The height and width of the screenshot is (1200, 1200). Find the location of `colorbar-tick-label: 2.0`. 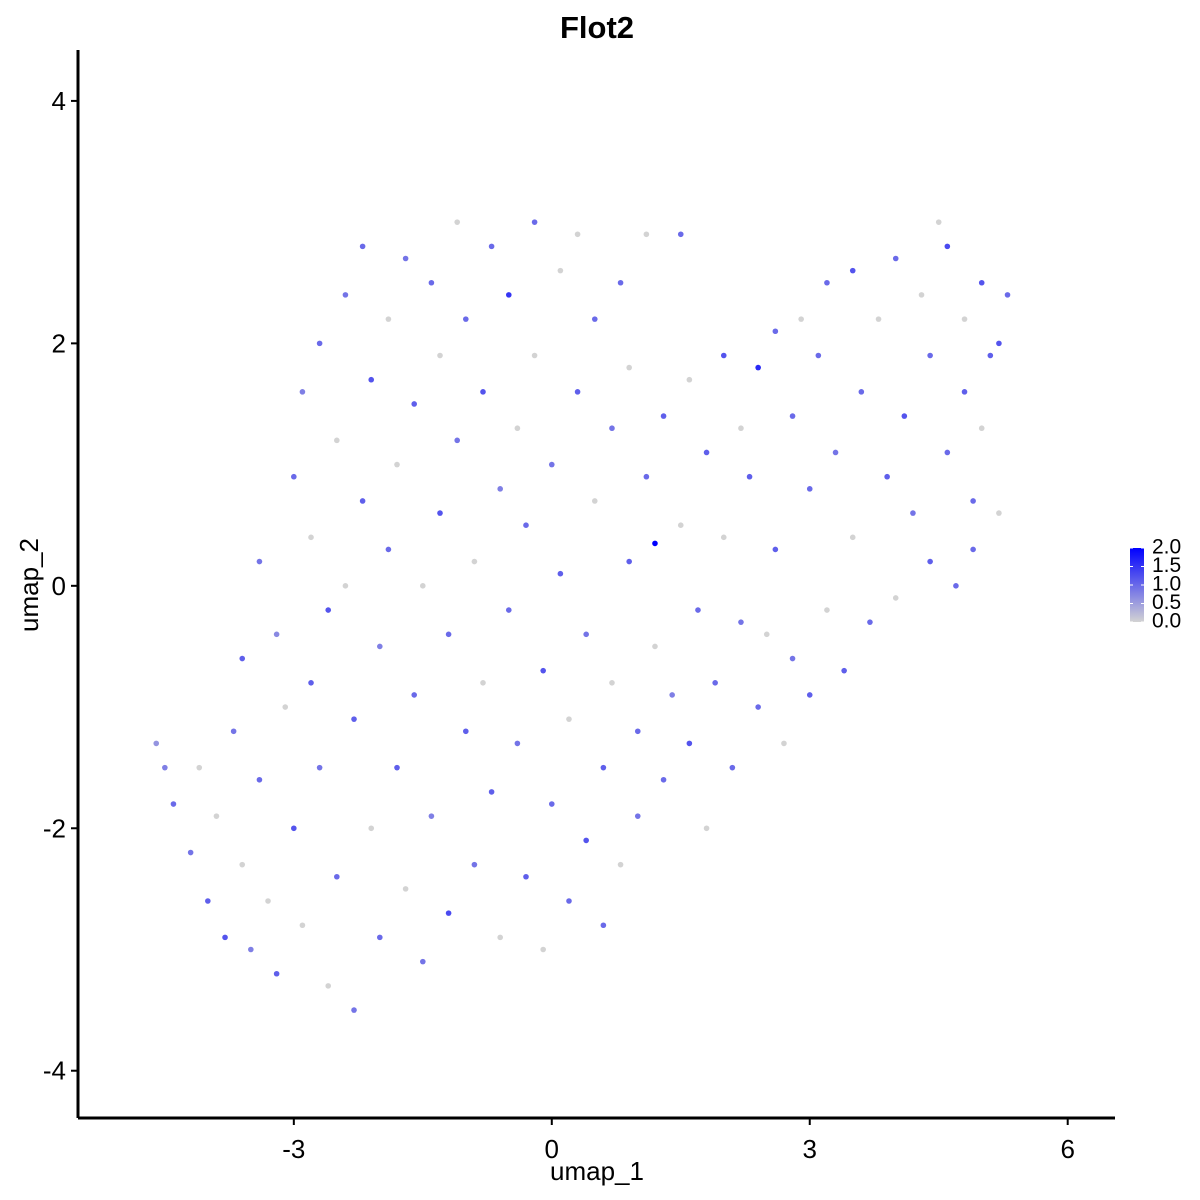

colorbar-tick-label: 2.0 is located at coordinates (1166, 547).